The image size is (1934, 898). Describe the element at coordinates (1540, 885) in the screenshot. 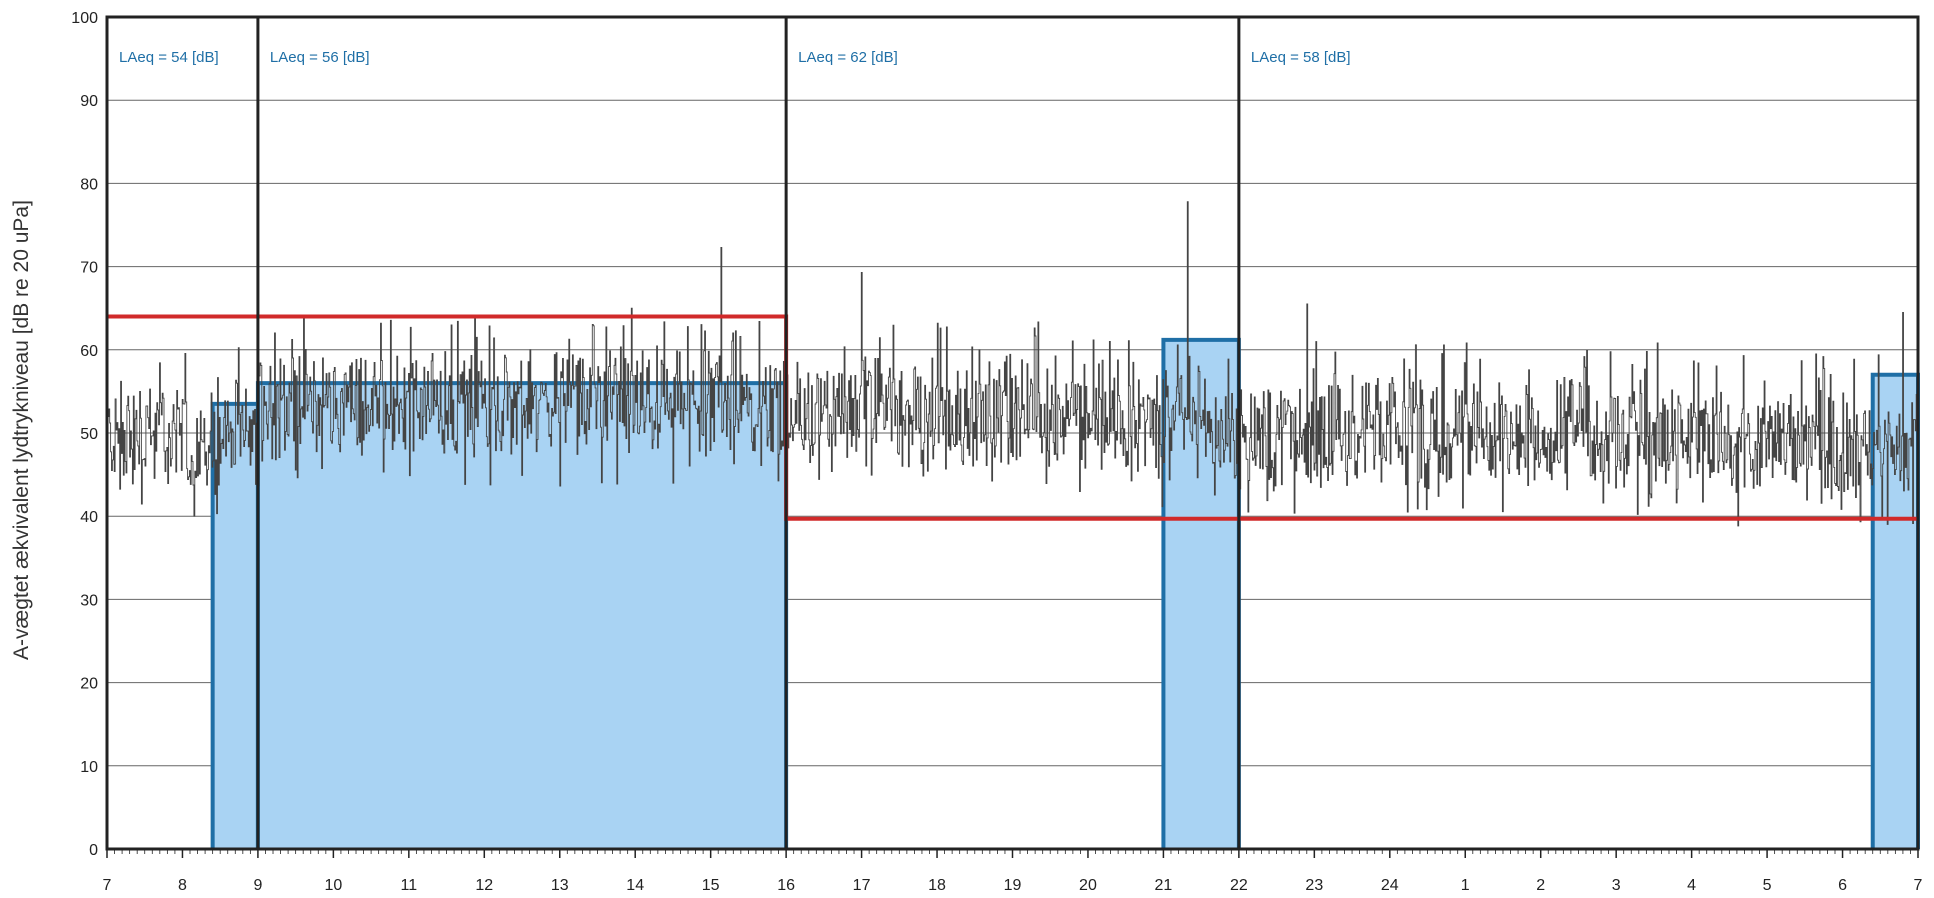

I see `x-tick-label-19: 2` at that location.